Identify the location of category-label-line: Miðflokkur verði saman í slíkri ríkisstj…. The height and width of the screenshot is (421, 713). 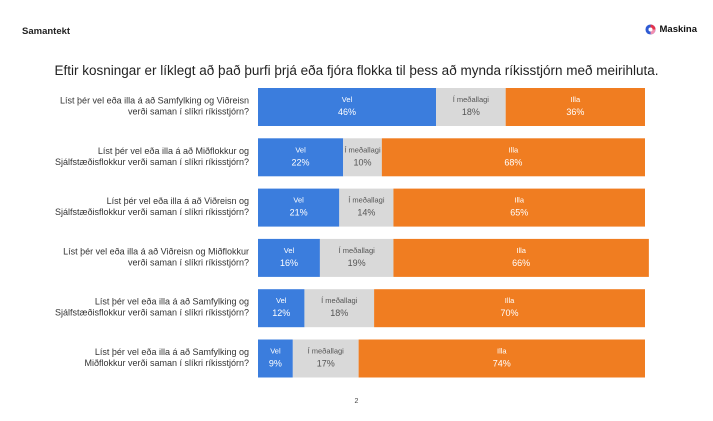
(166, 363).